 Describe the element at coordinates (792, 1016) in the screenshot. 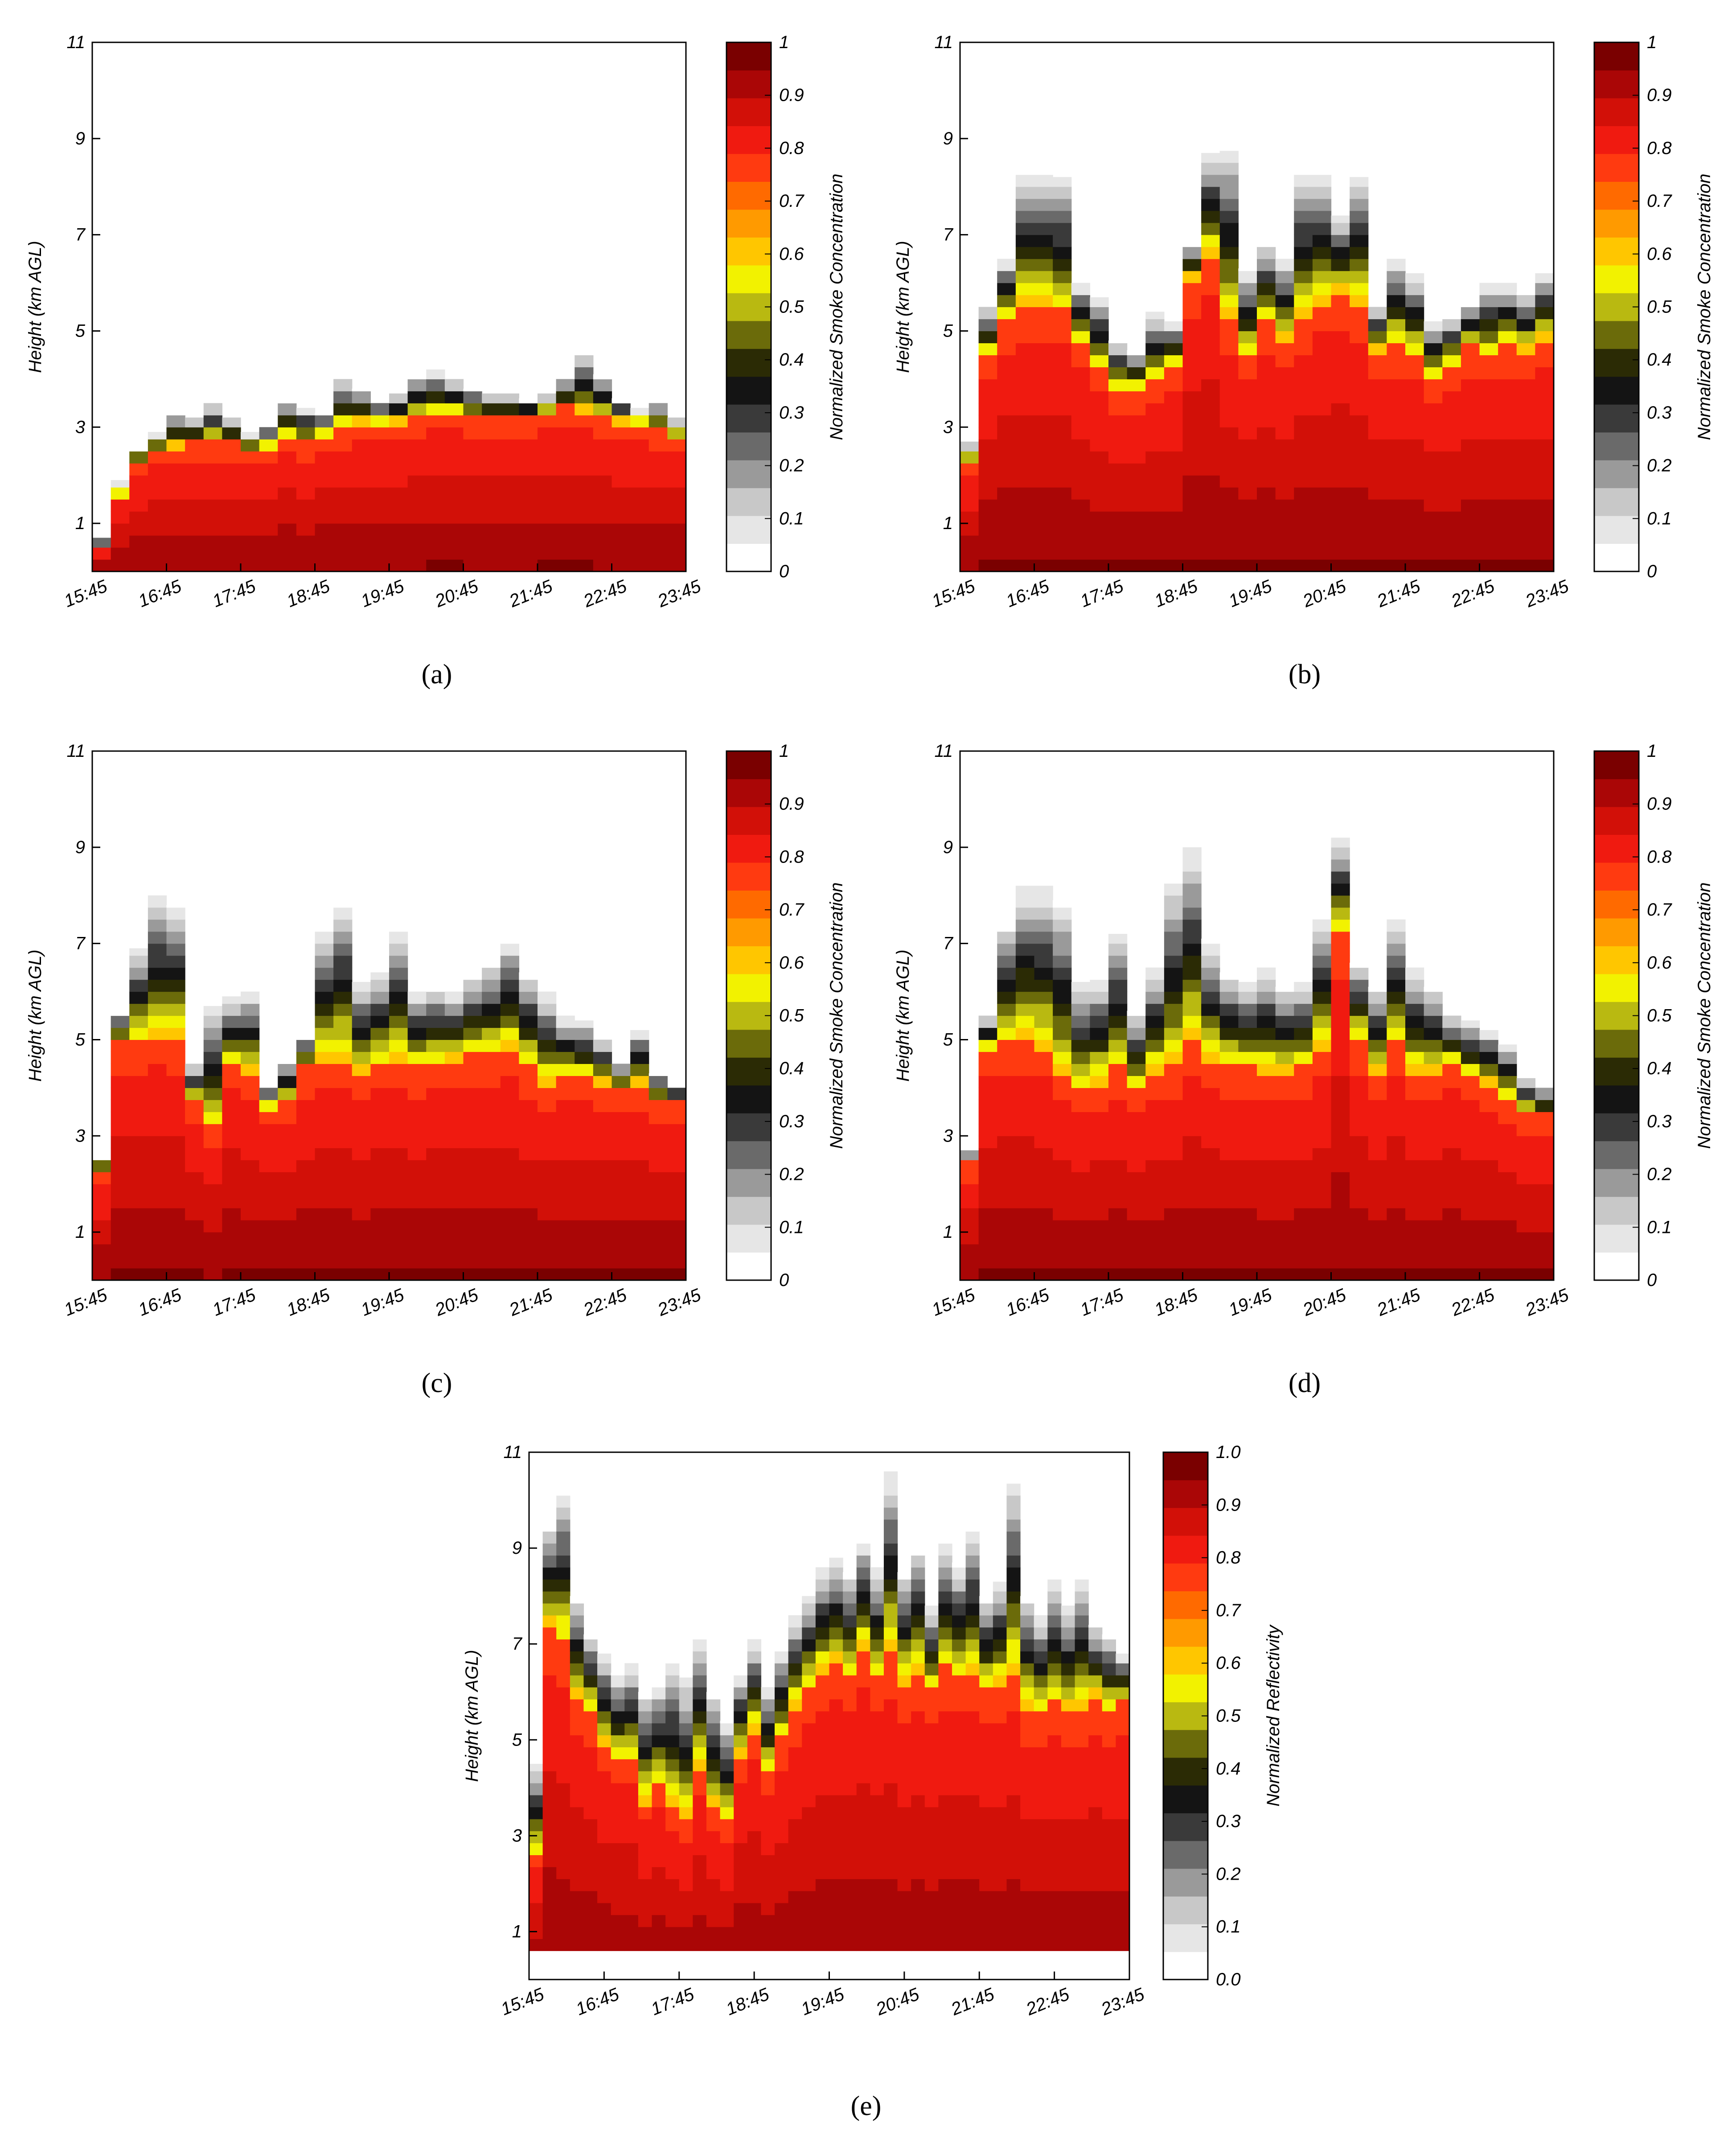

I see `colorbar-tick-label: 0.5` at that location.